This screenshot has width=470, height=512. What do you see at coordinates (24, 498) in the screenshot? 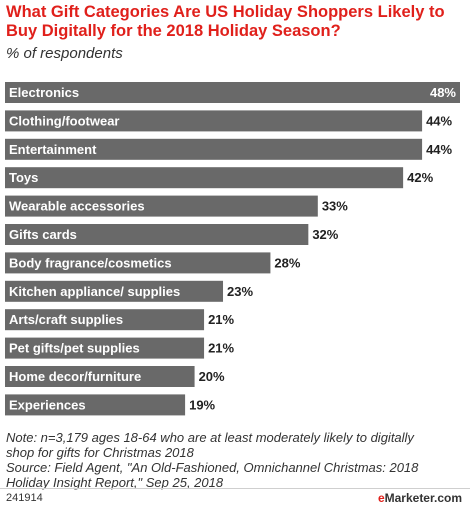
I see `chart-id: 241914` at bounding box center [24, 498].